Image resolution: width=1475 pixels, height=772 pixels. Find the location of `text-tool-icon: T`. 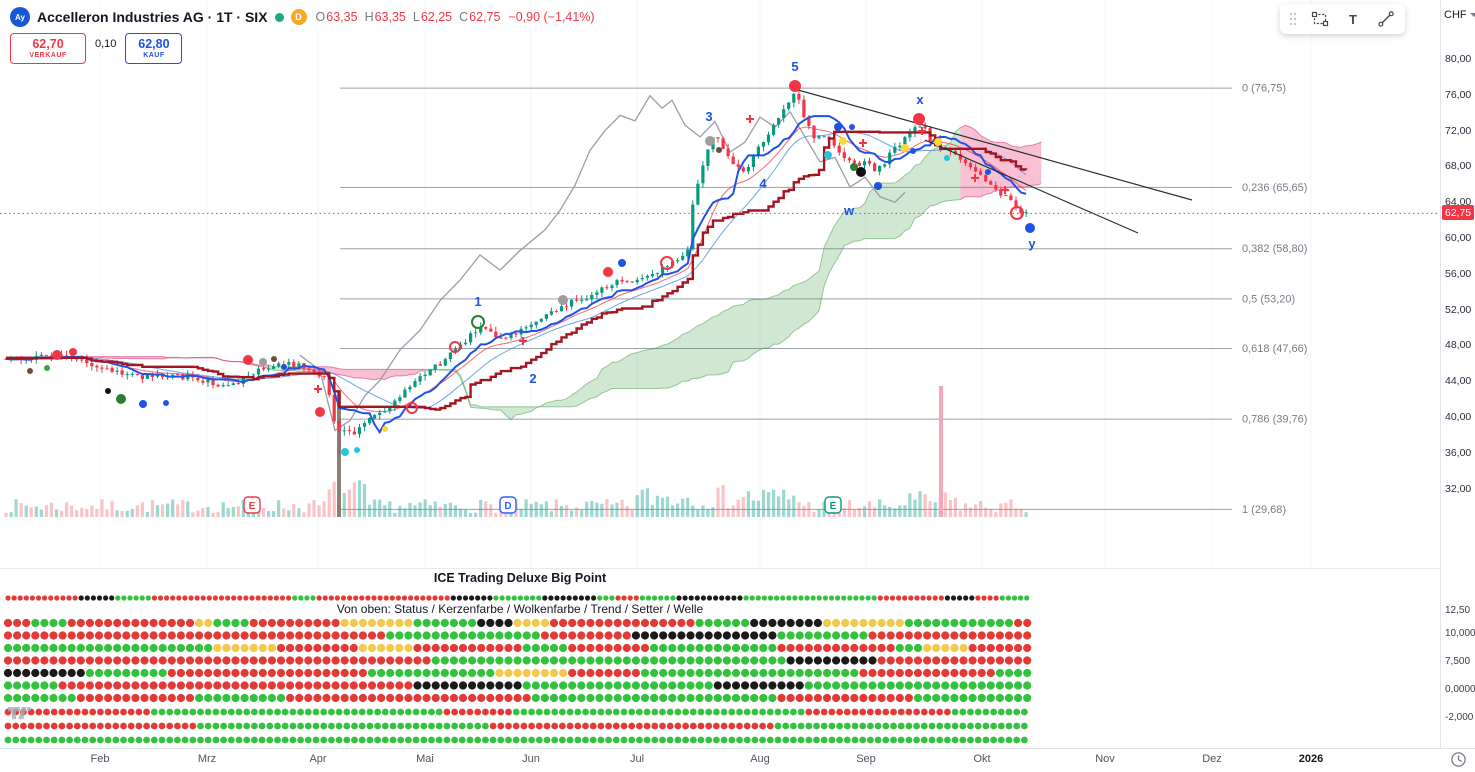

text-tool-icon: T is located at coordinates (1353, 19).